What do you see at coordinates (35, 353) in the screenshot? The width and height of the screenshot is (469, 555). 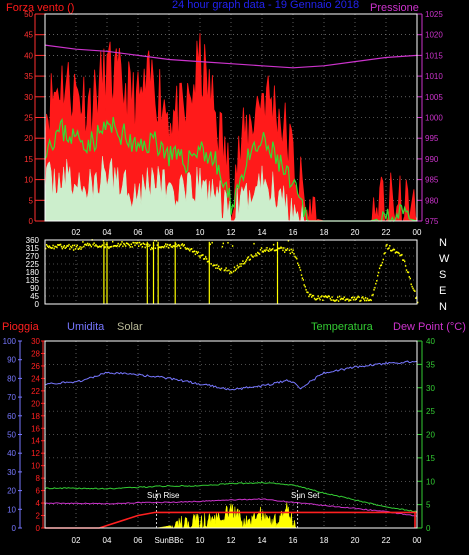 I see `rain-tick-label: 28` at bounding box center [35, 353].